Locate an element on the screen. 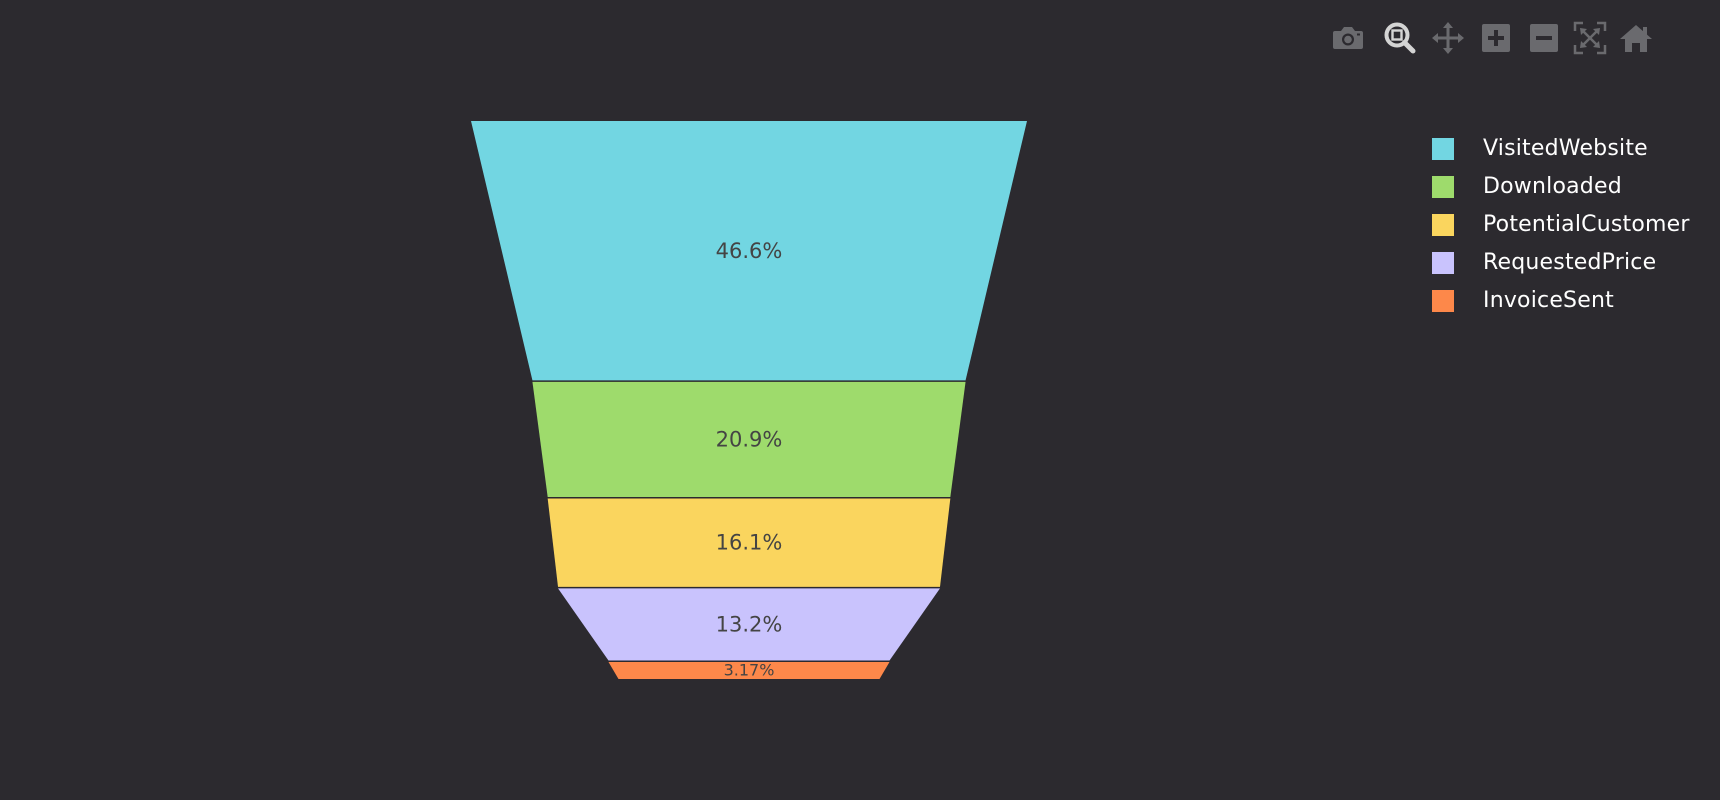  home-button is located at coordinates (1636, 38).